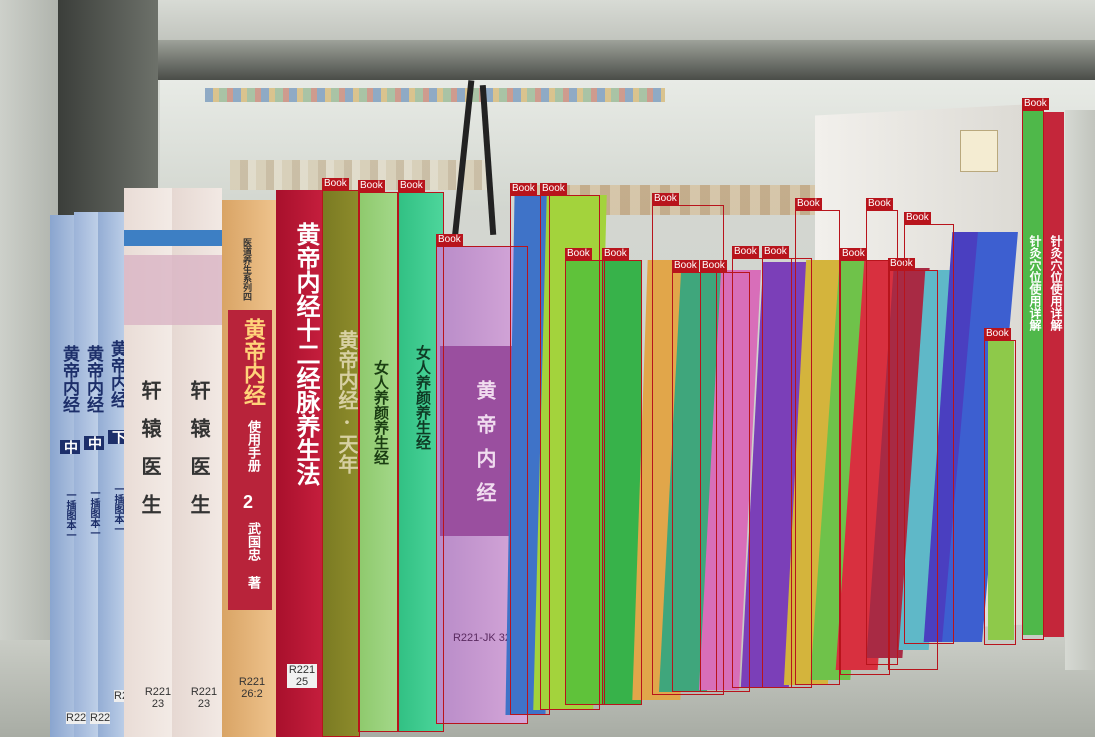  Describe the element at coordinates (252, 555) in the screenshot. I see `spine-author: 武国忠 著` at that location.